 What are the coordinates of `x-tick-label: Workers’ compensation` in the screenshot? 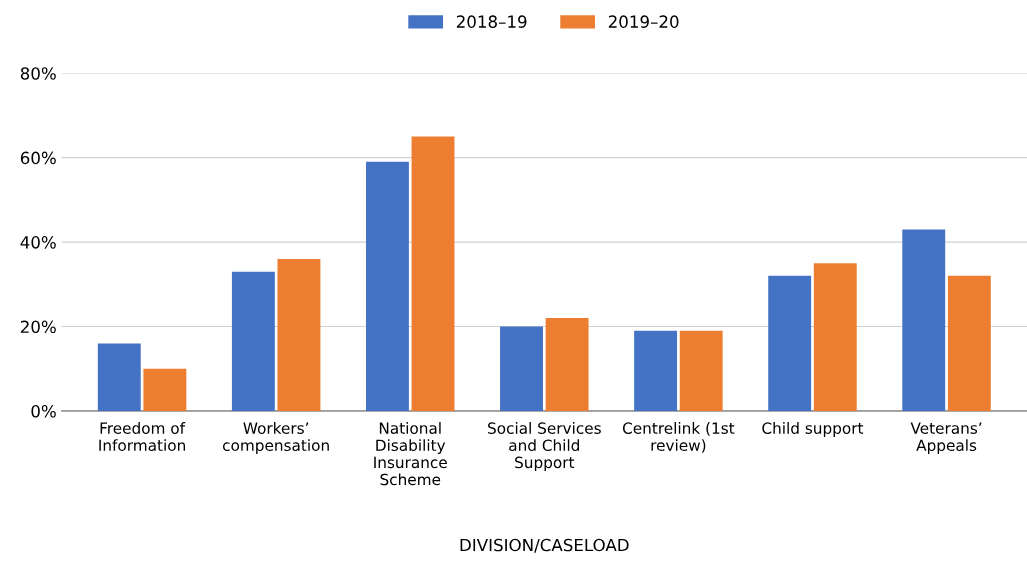 It's located at (275, 438).